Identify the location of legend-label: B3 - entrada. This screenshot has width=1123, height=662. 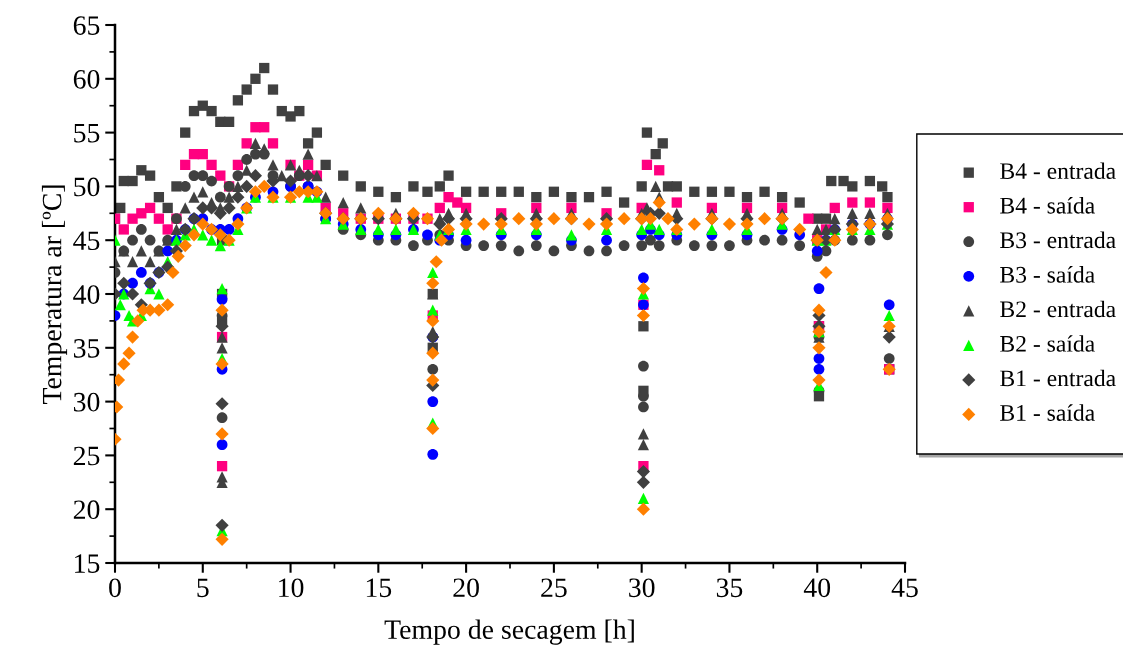
(1058, 240).